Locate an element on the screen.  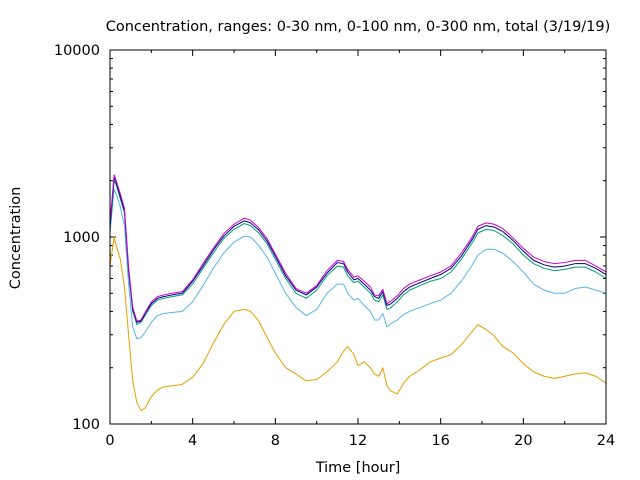
y-tick-label: 1000 is located at coordinates (81, 238).